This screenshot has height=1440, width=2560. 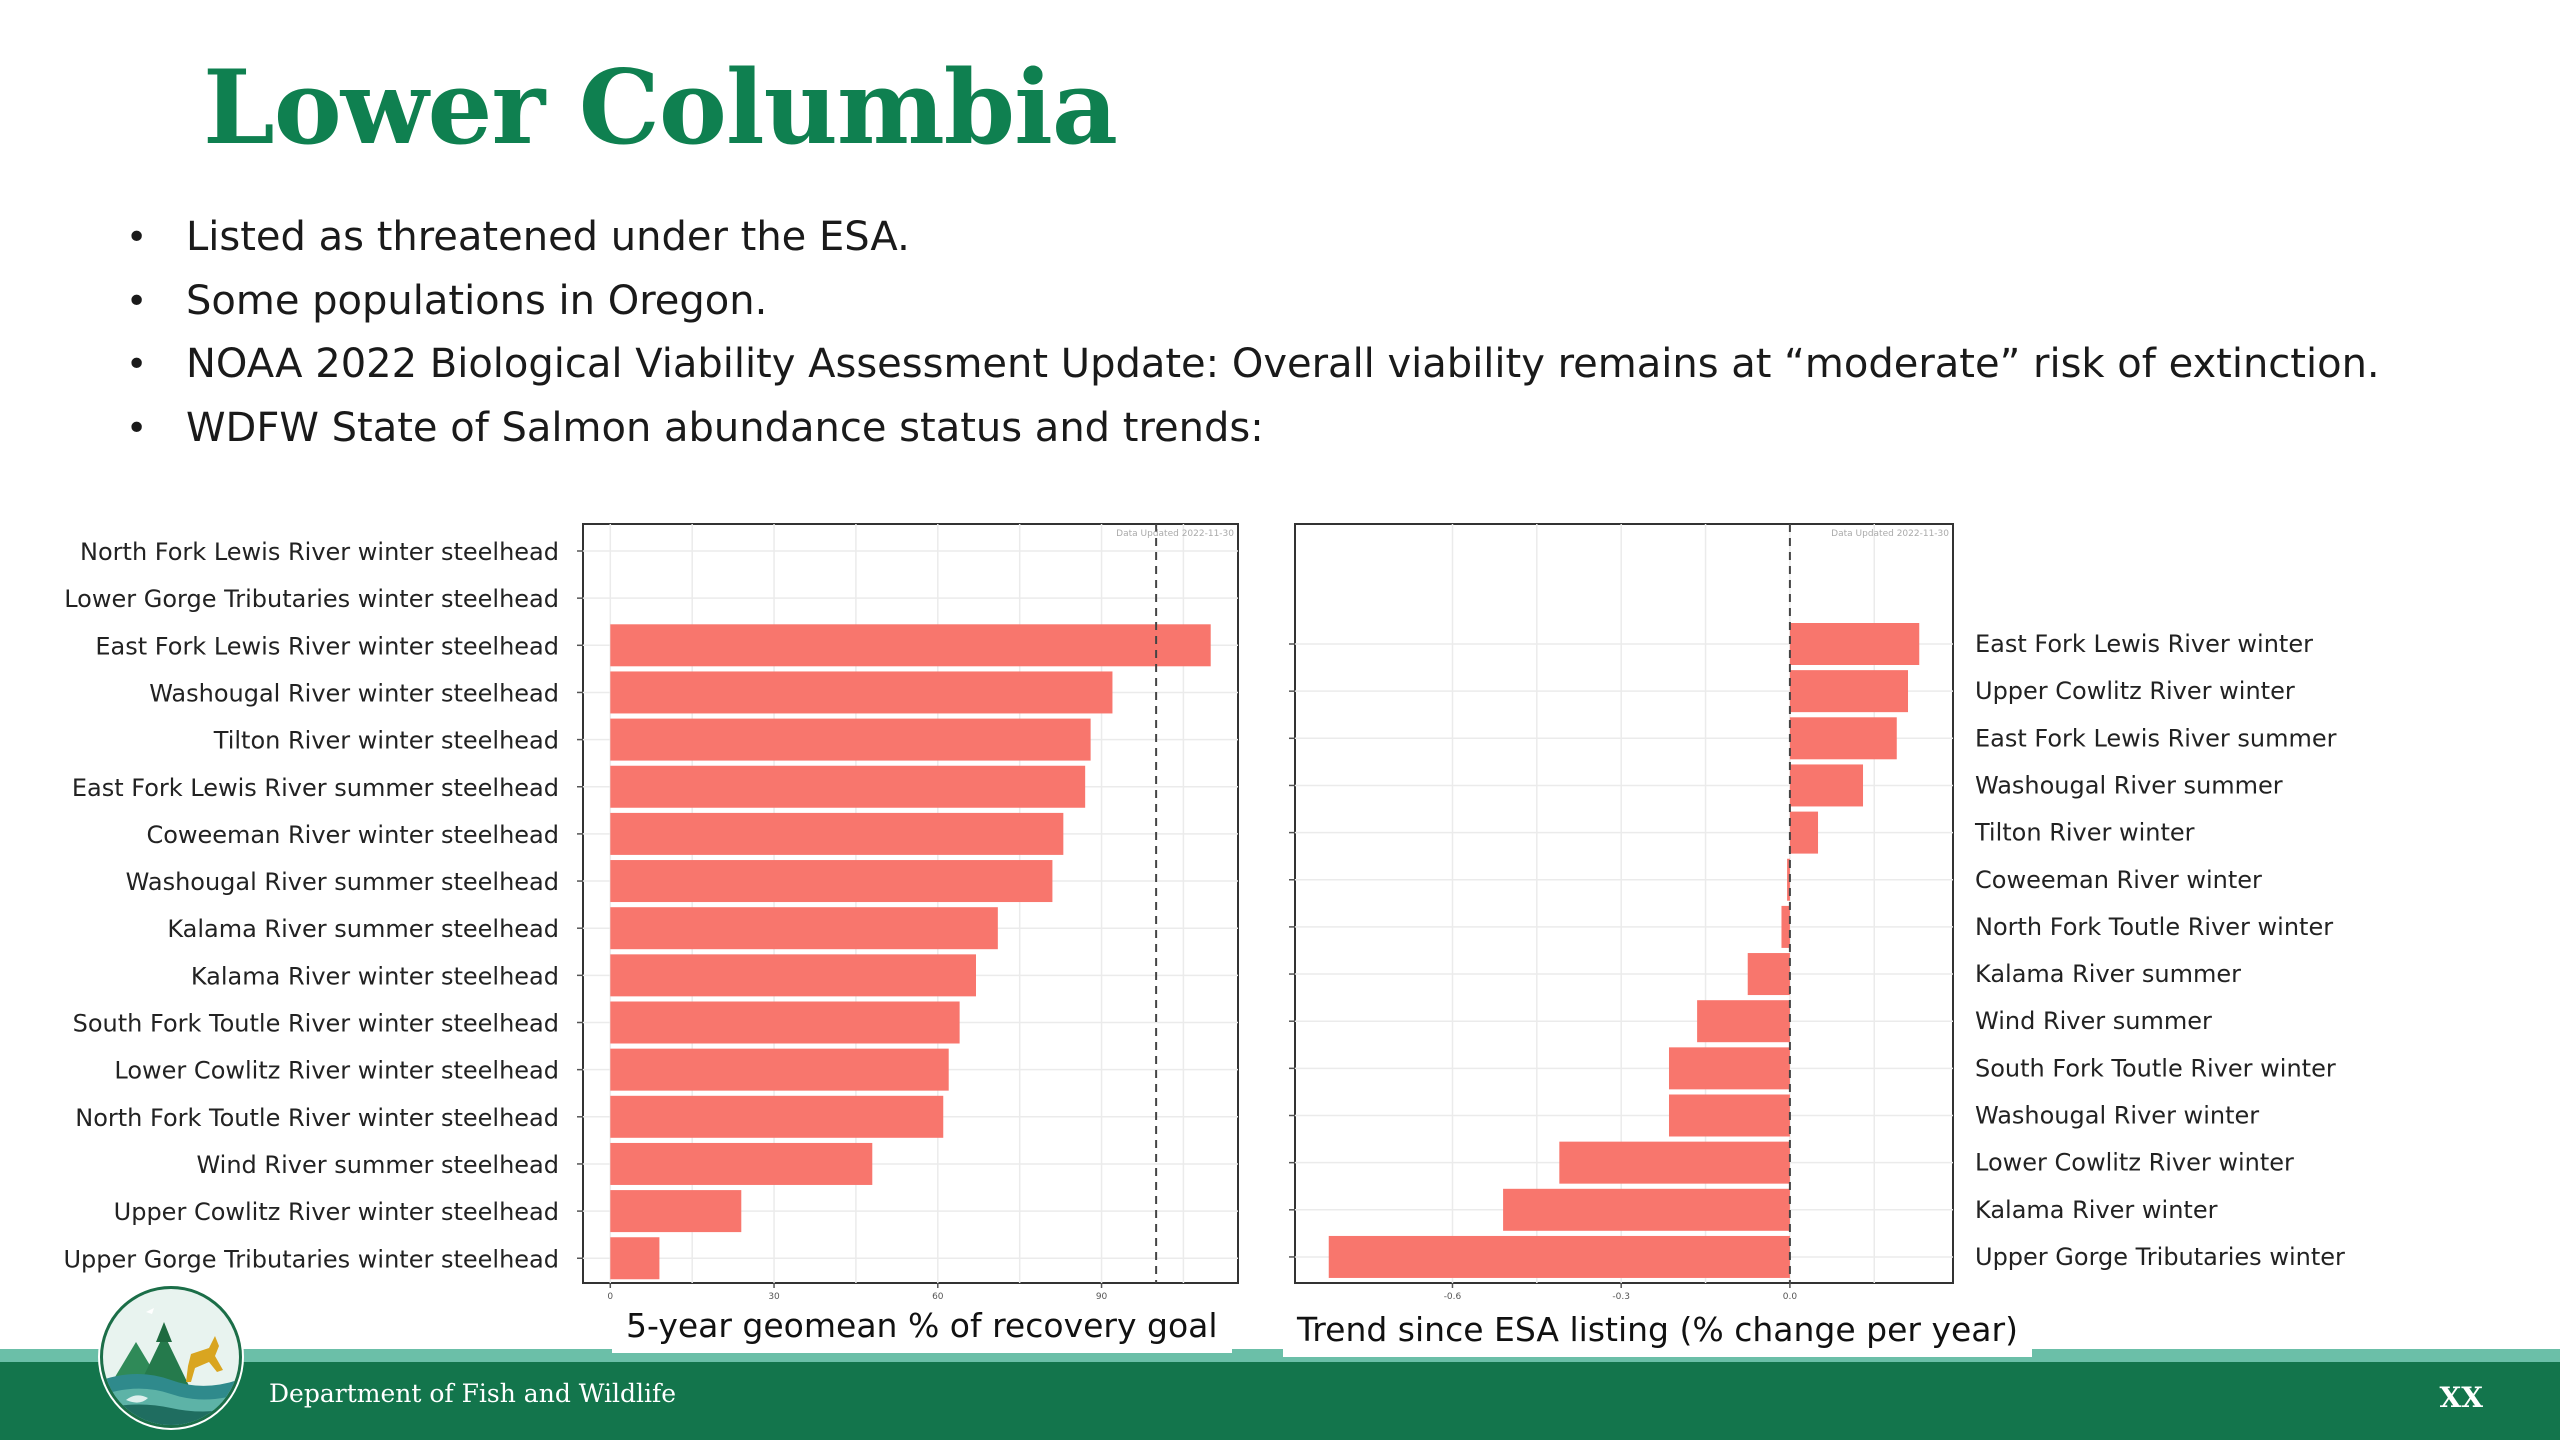 I want to click on y-tick-label: East Fork Lewis River summer, so click(x=2156, y=738).